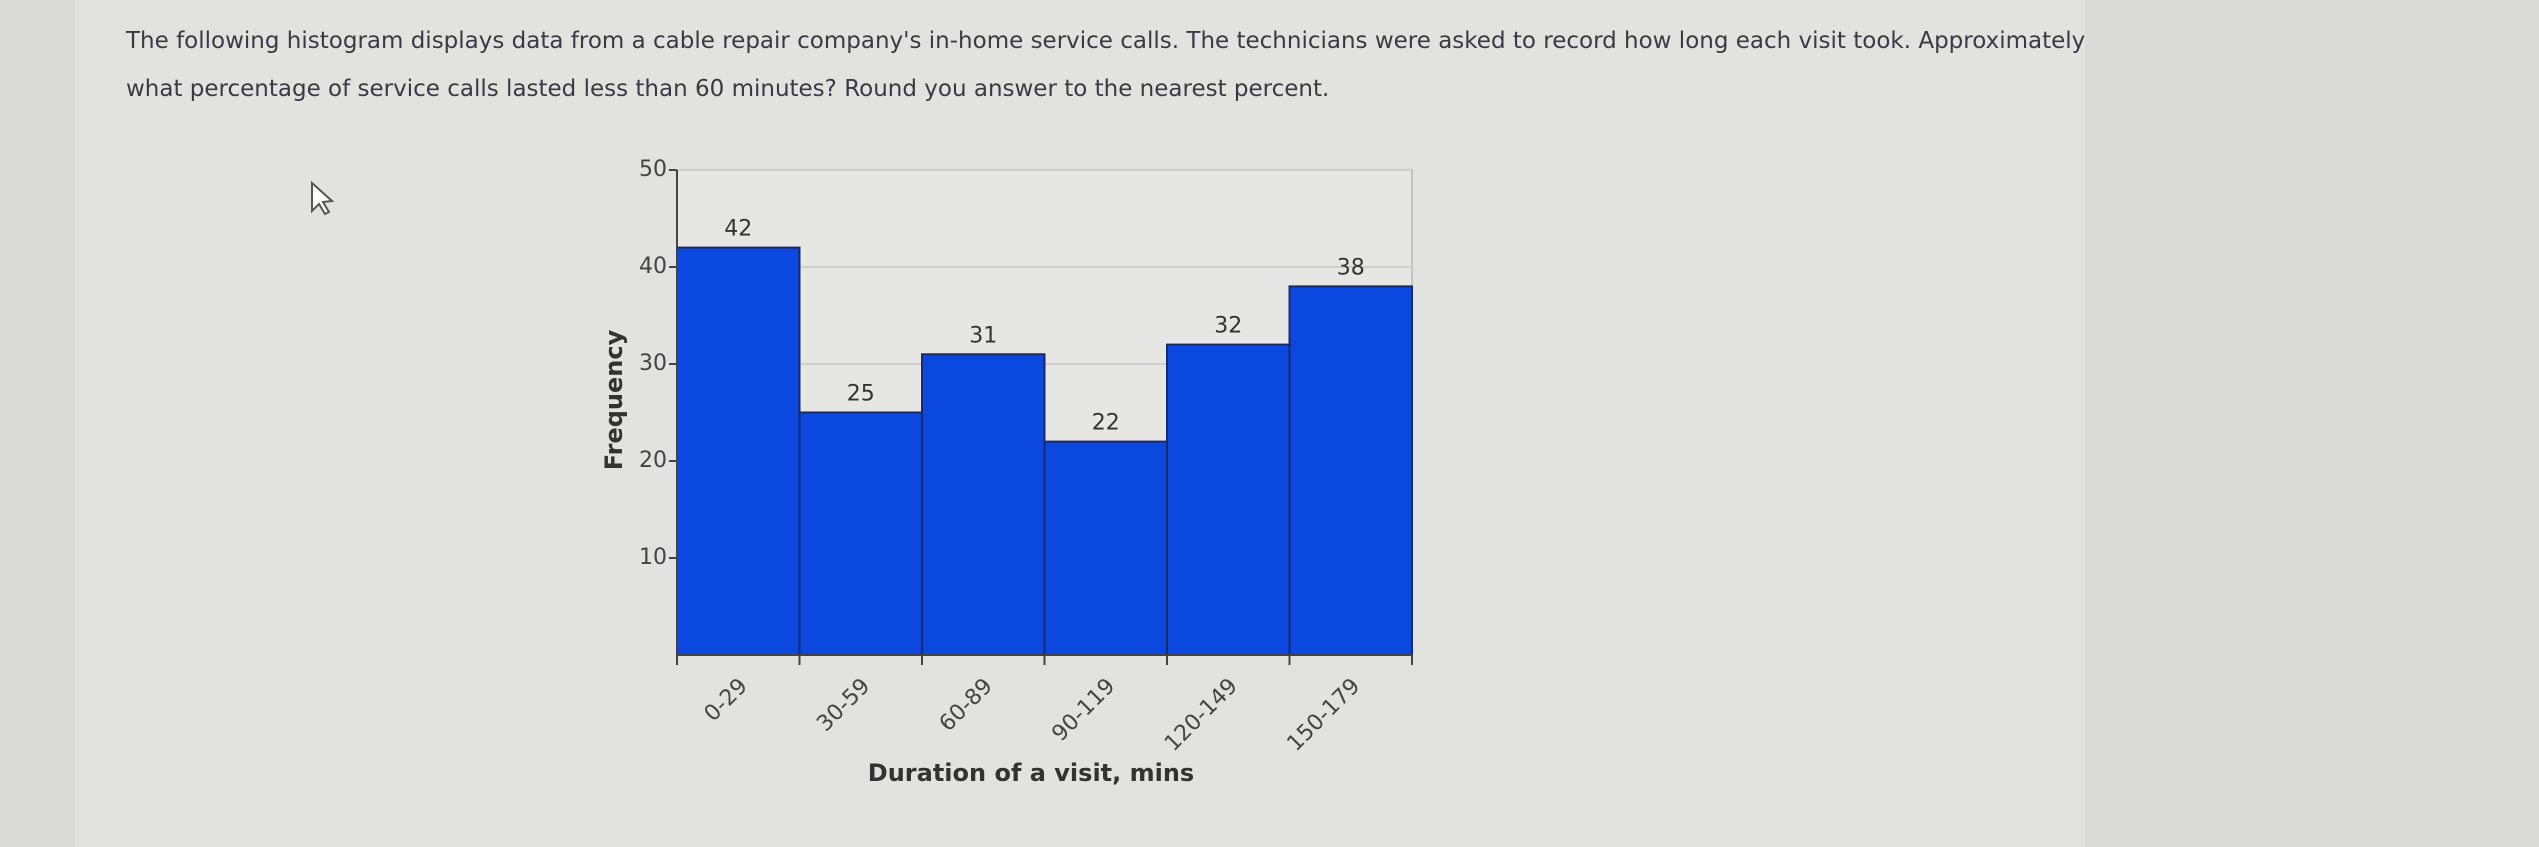 The width and height of the screenshot is (2539, 847). I want to click on value-label: 25, so click(861, 394).